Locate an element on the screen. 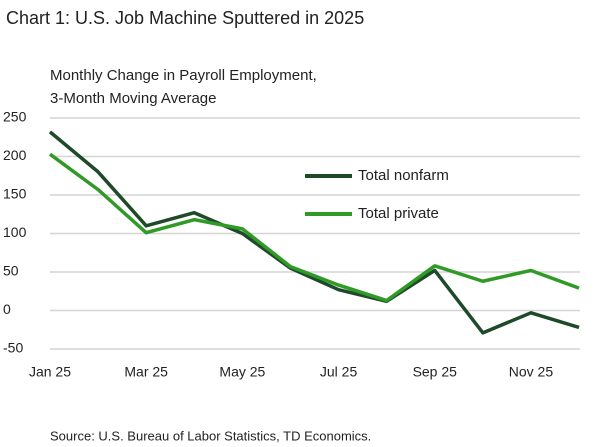 This screenshot has width=600, height=447. x-tick-label: Jan 25 is located at coordinates (50, 372).